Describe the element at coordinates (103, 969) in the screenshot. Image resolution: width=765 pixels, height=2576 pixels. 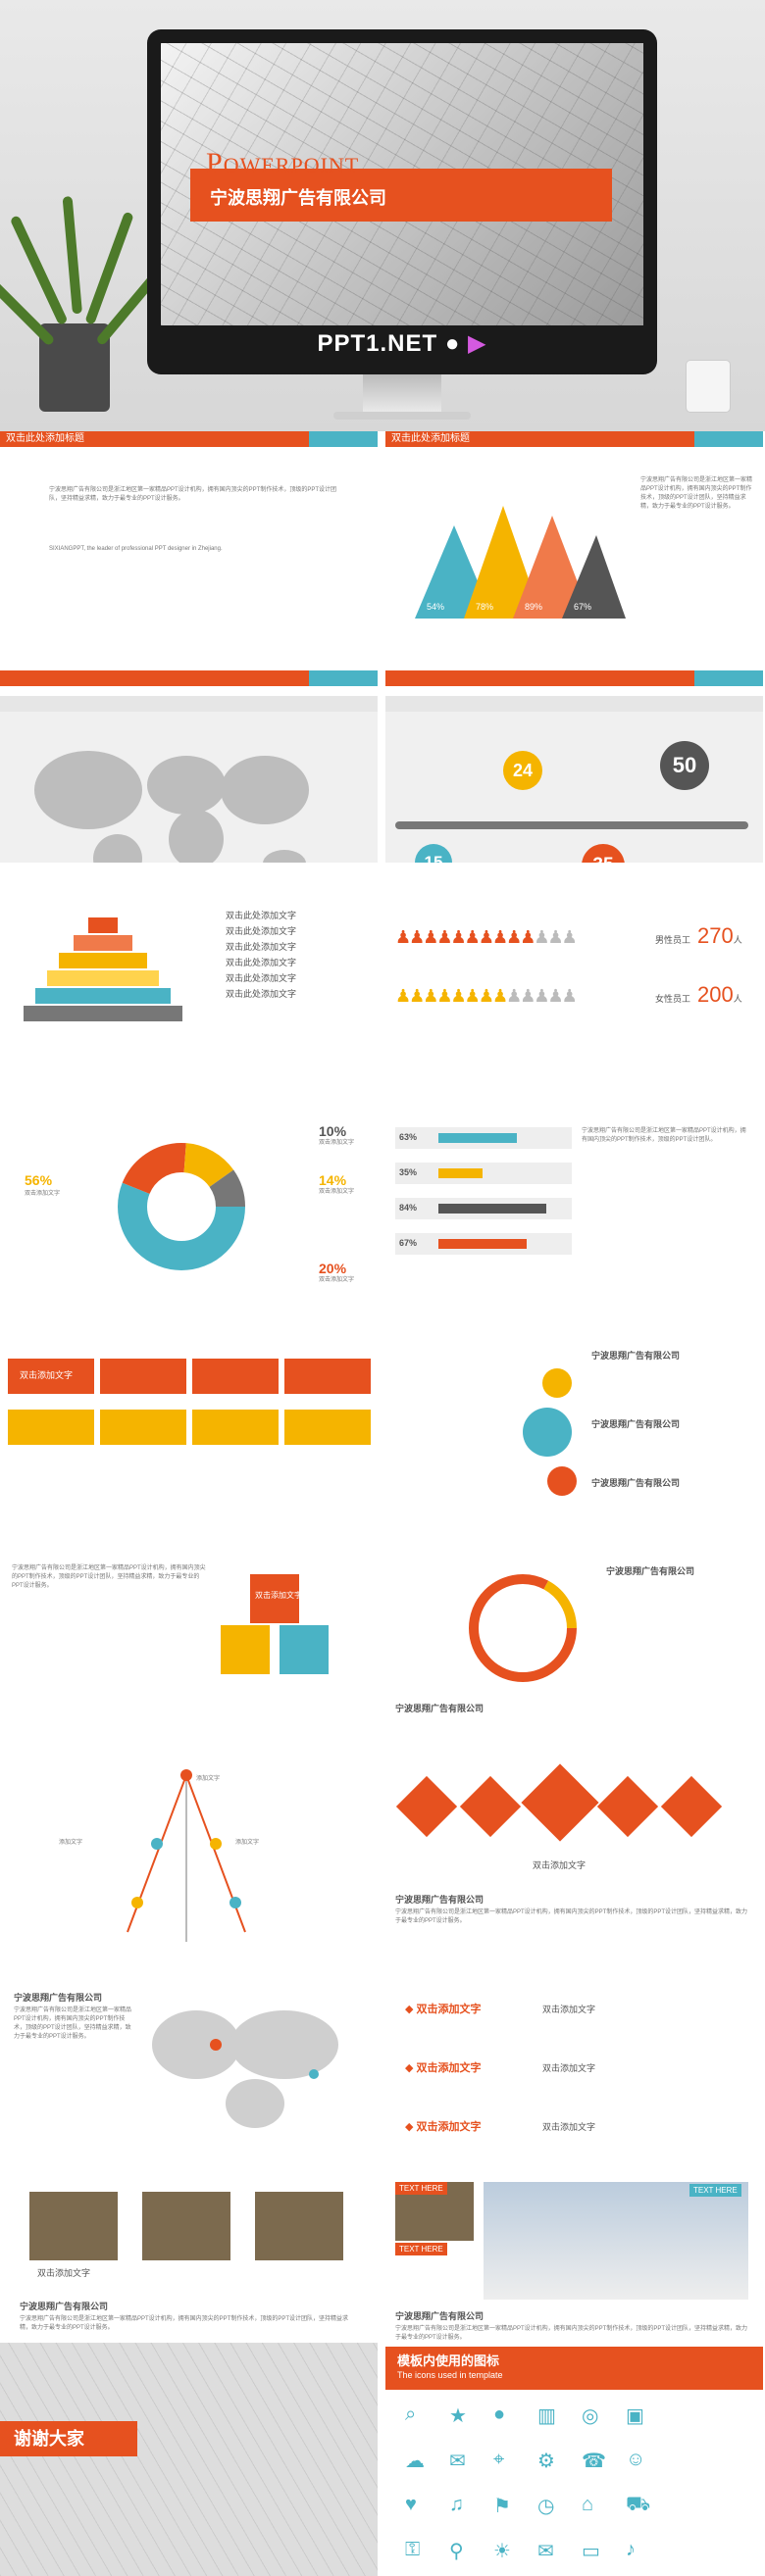
I see `layer-pyramid` at that location.